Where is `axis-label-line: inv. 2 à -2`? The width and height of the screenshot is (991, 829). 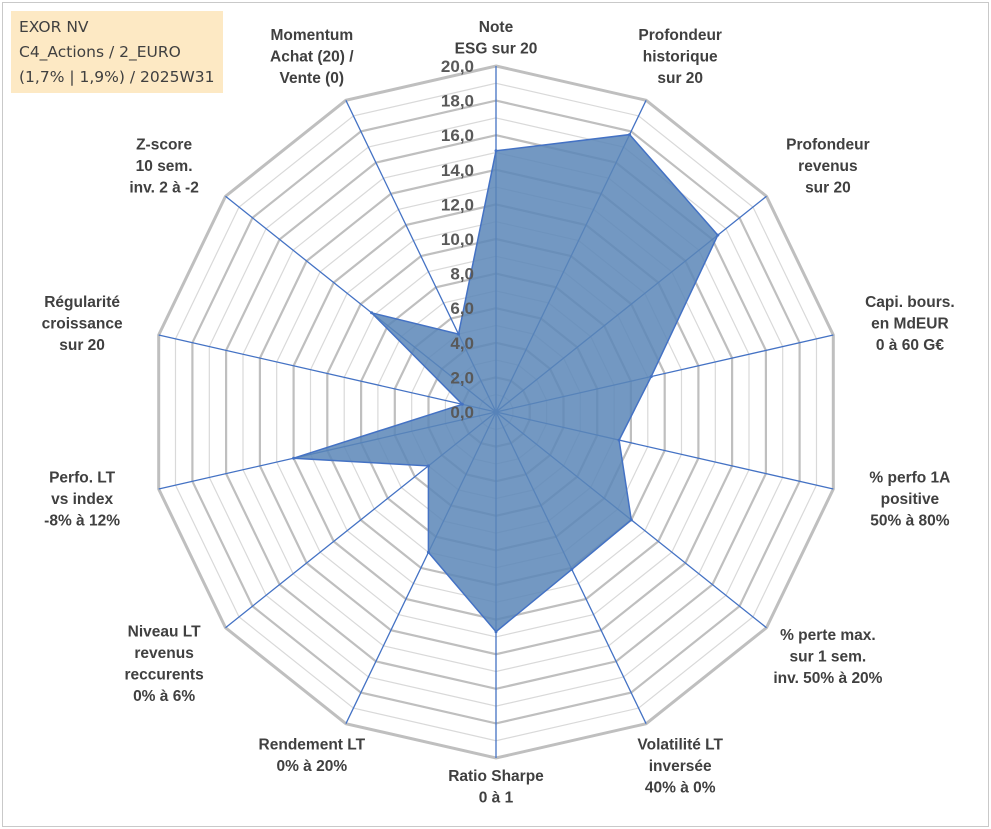
axis-label-line: inv. 2 à -2 is located at coordinates (164, 187).